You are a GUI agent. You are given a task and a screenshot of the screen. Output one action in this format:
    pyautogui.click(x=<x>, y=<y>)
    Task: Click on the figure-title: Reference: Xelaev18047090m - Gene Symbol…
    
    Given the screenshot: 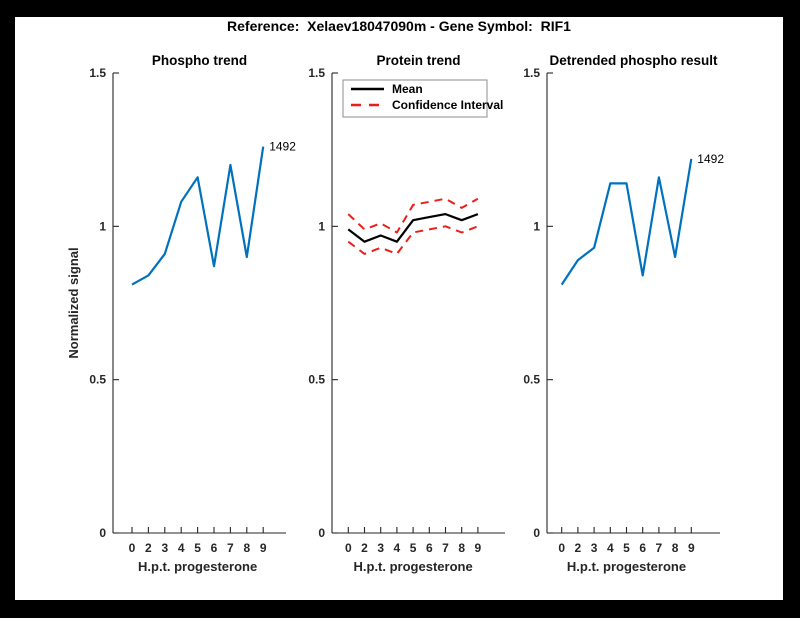 What is the action you would take?
    pyautogui.click(x=399, y=26)
    